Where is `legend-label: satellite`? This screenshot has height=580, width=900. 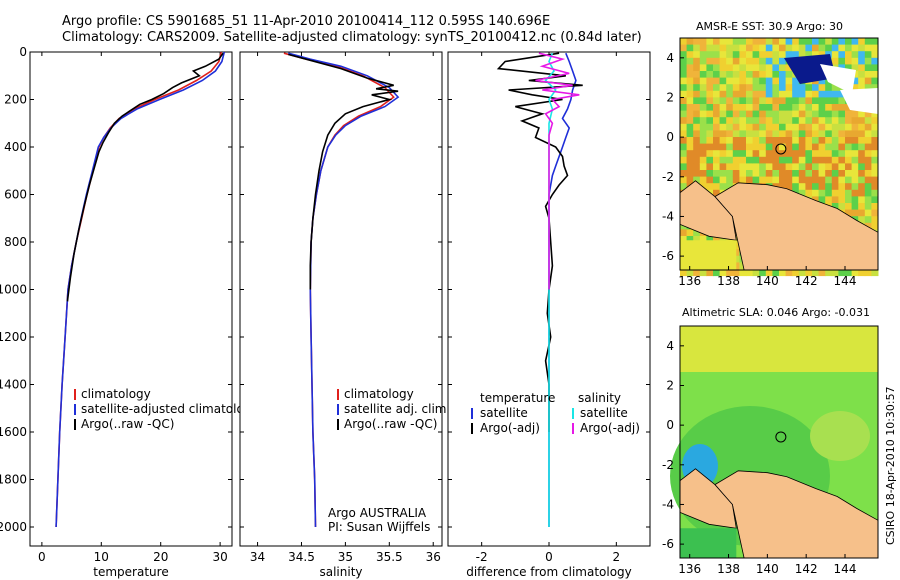
legend-label: satellite is located at coordinates (504, 413).